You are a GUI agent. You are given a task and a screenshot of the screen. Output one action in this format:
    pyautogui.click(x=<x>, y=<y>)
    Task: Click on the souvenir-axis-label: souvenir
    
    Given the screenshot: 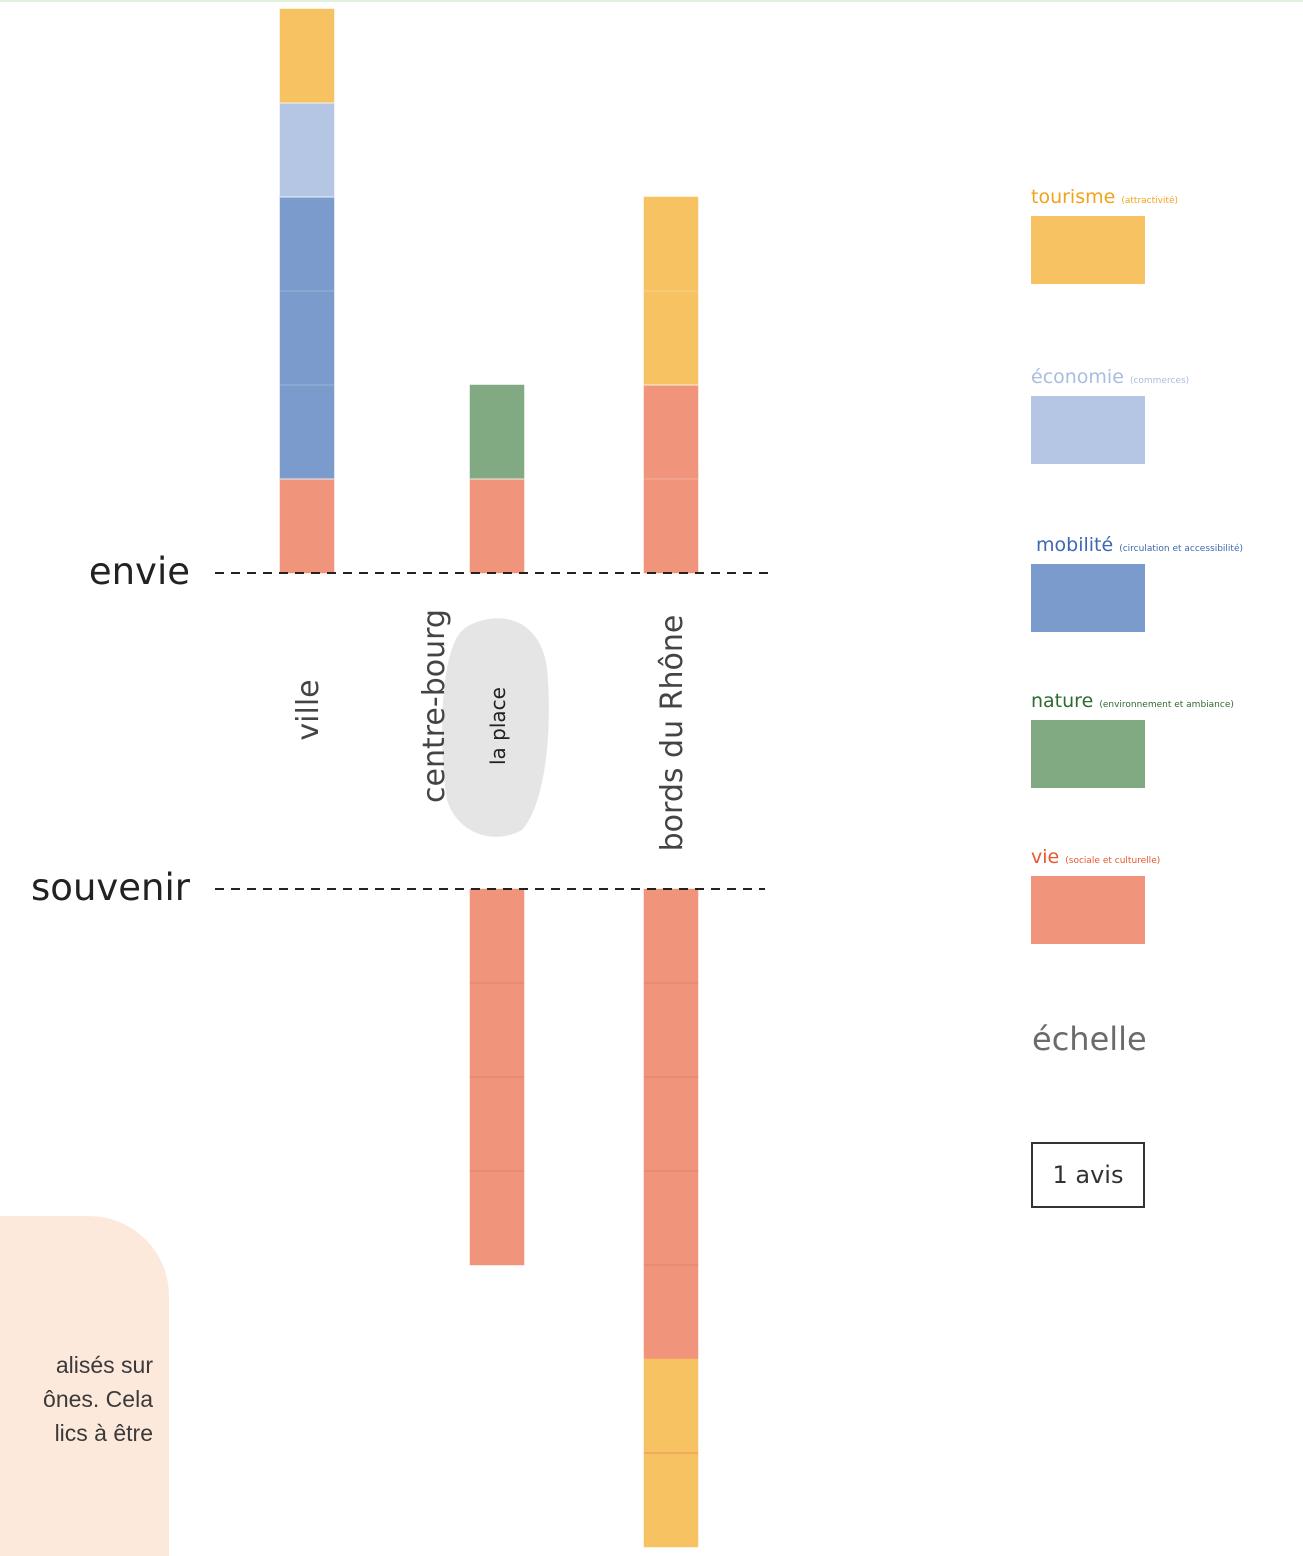 What is the action you would take?
    pyautogui.click(x=111, y=887)
    